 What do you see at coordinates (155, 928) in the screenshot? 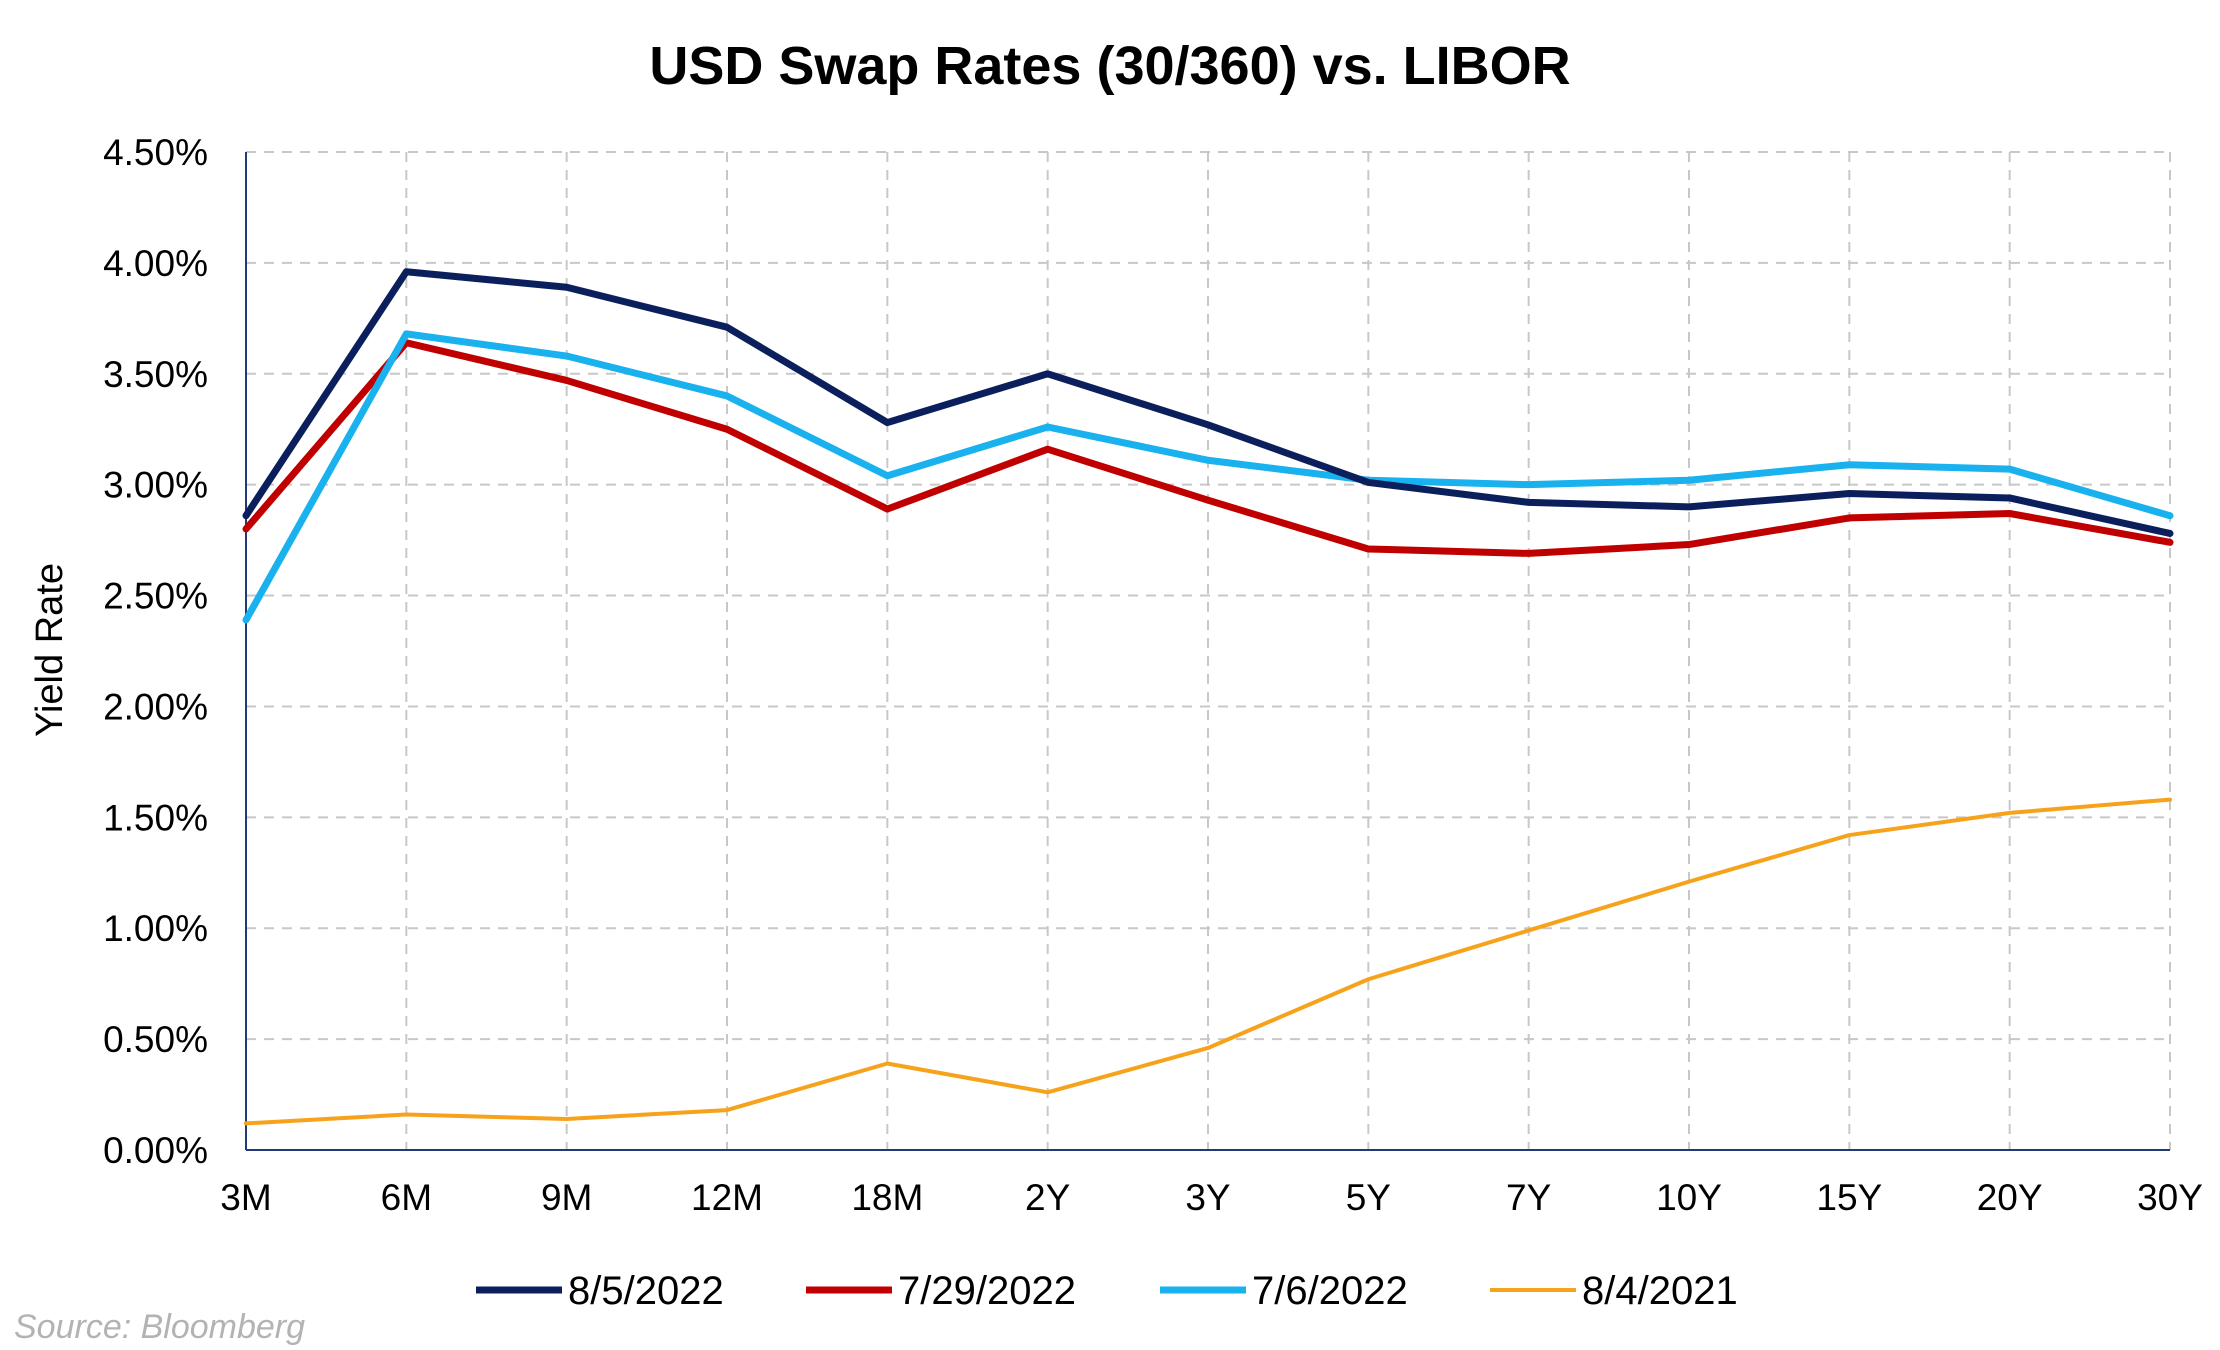
I see `y-tick-label: 1.00%` at bounding box center [155, 928].